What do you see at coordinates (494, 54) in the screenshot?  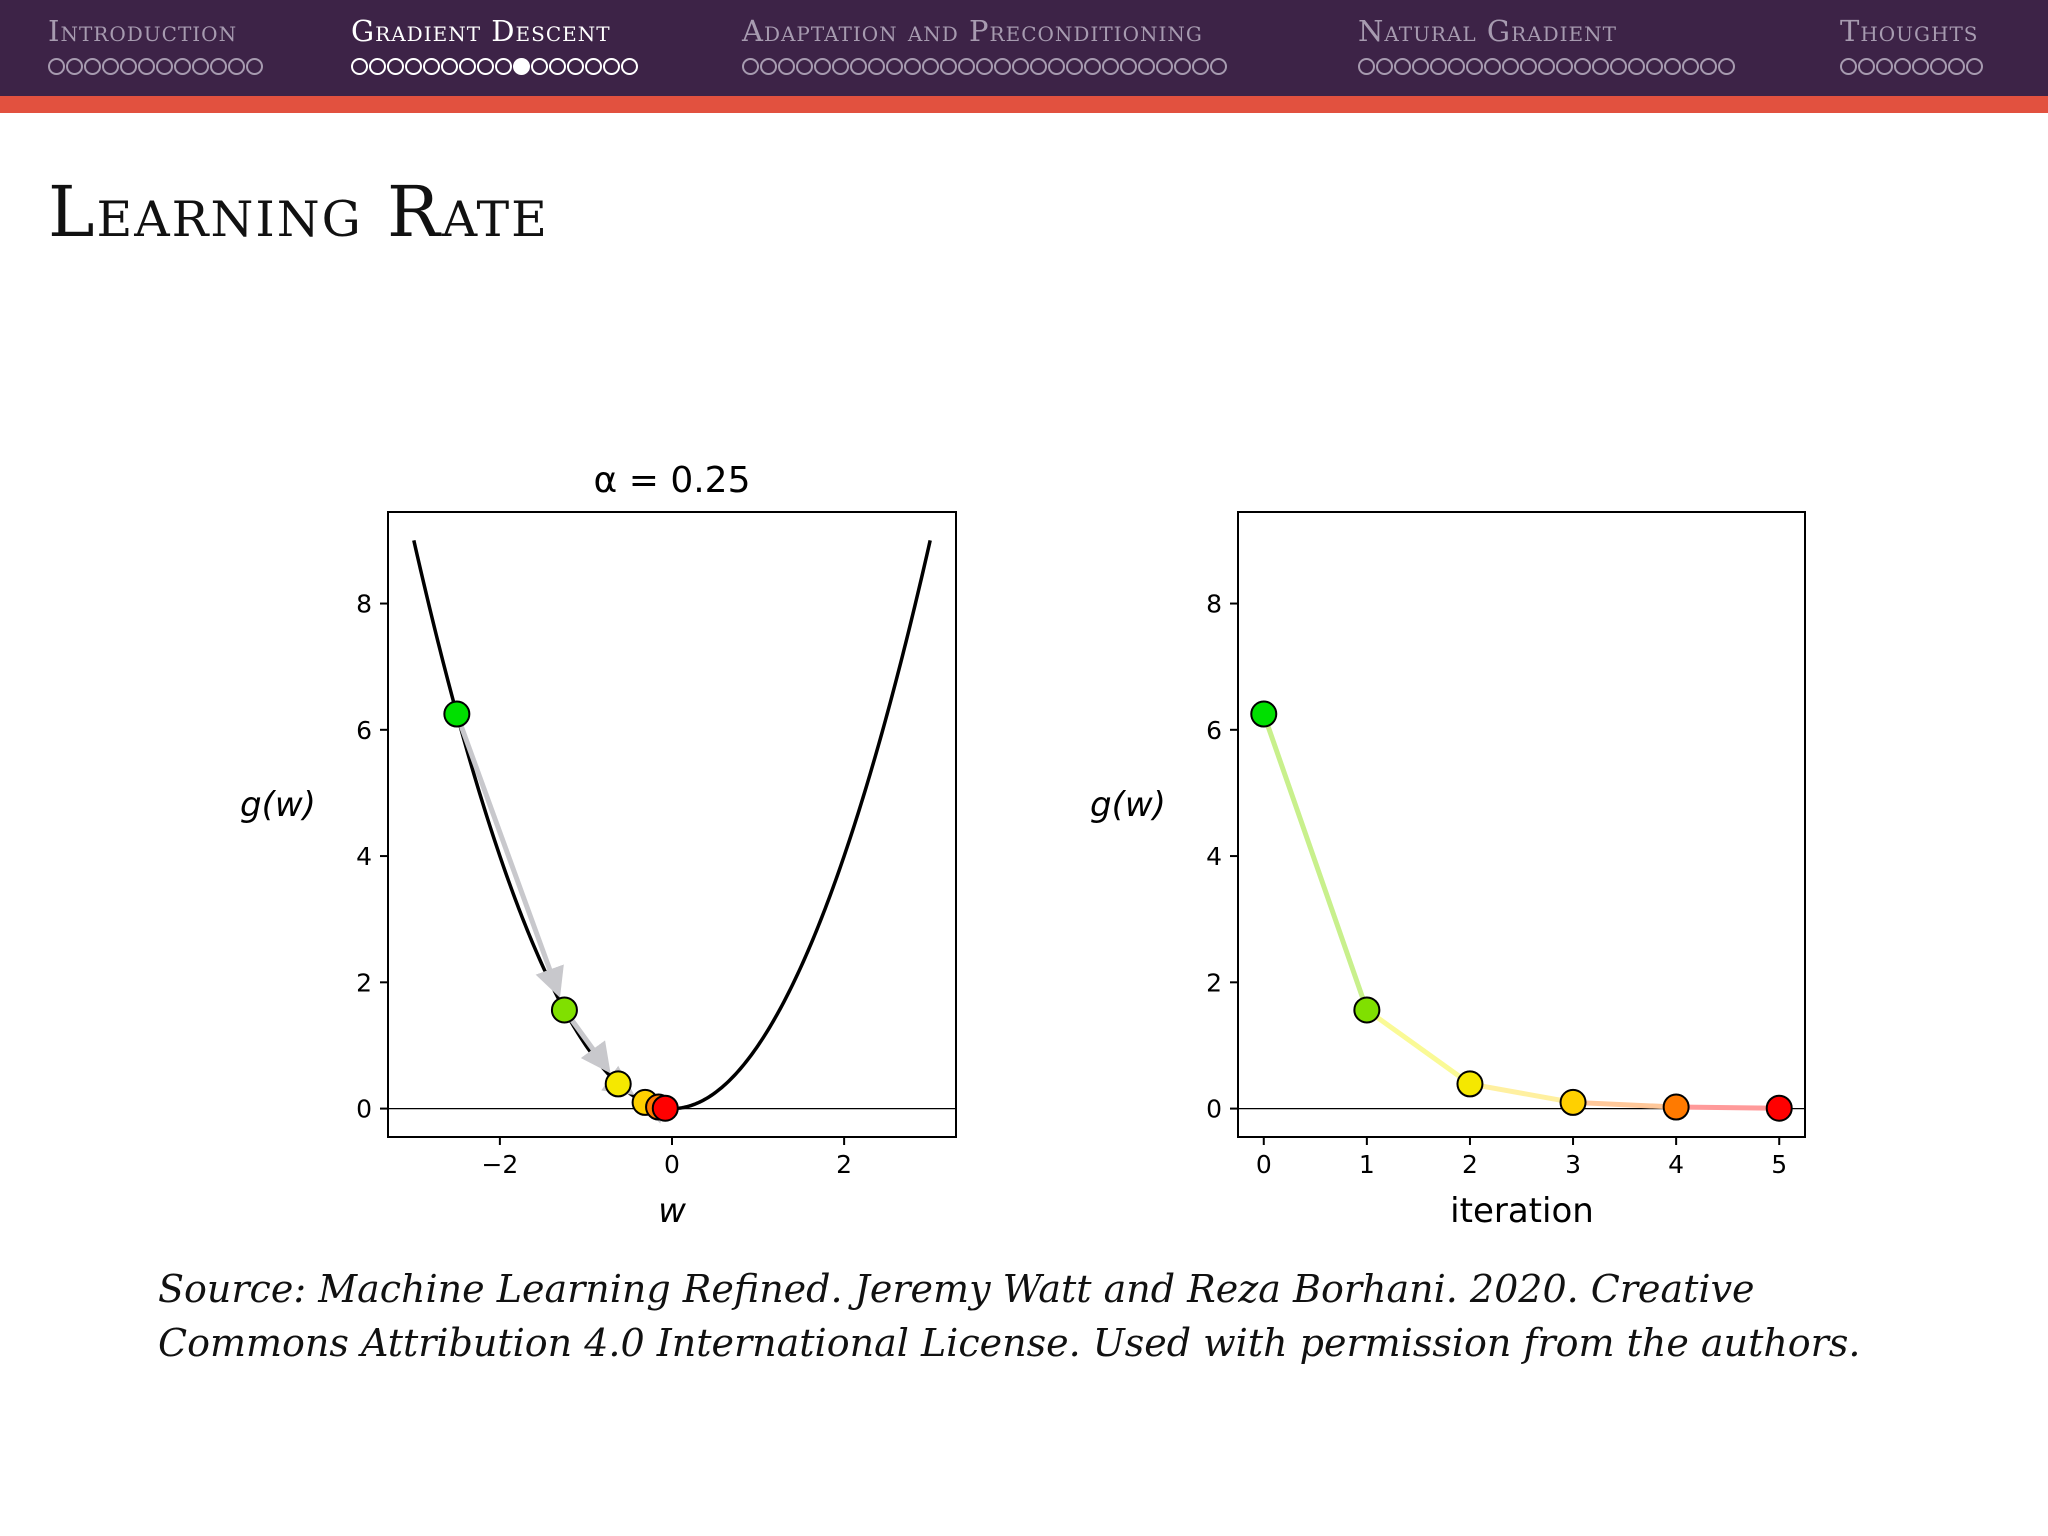 I see `nav-section-gradient-descent: Gradient Descent` at bounding box center [494, 54].